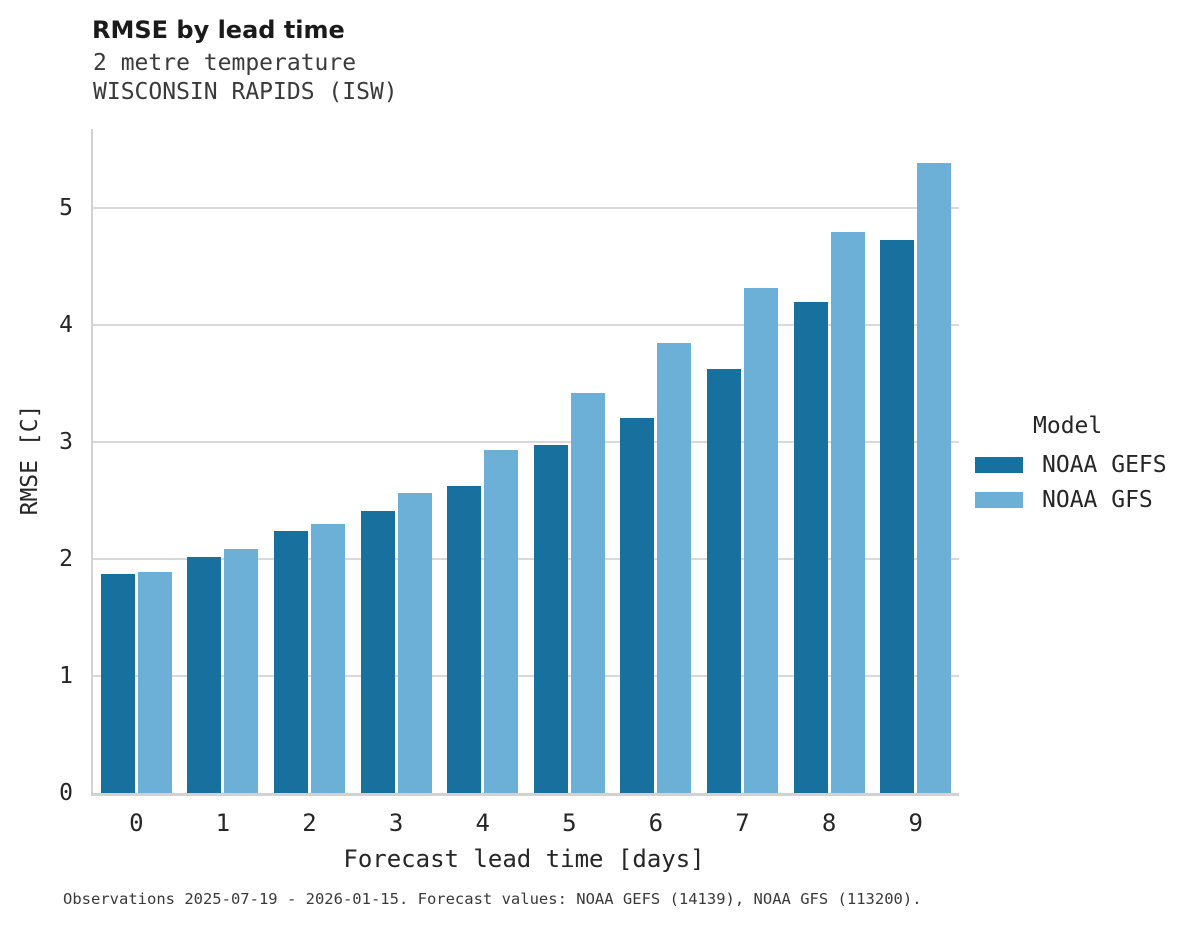 Image resolution: width=1195 pixels, height=928 pixels. I want to click on y-tick-label-3: 3, so click(66, 442).